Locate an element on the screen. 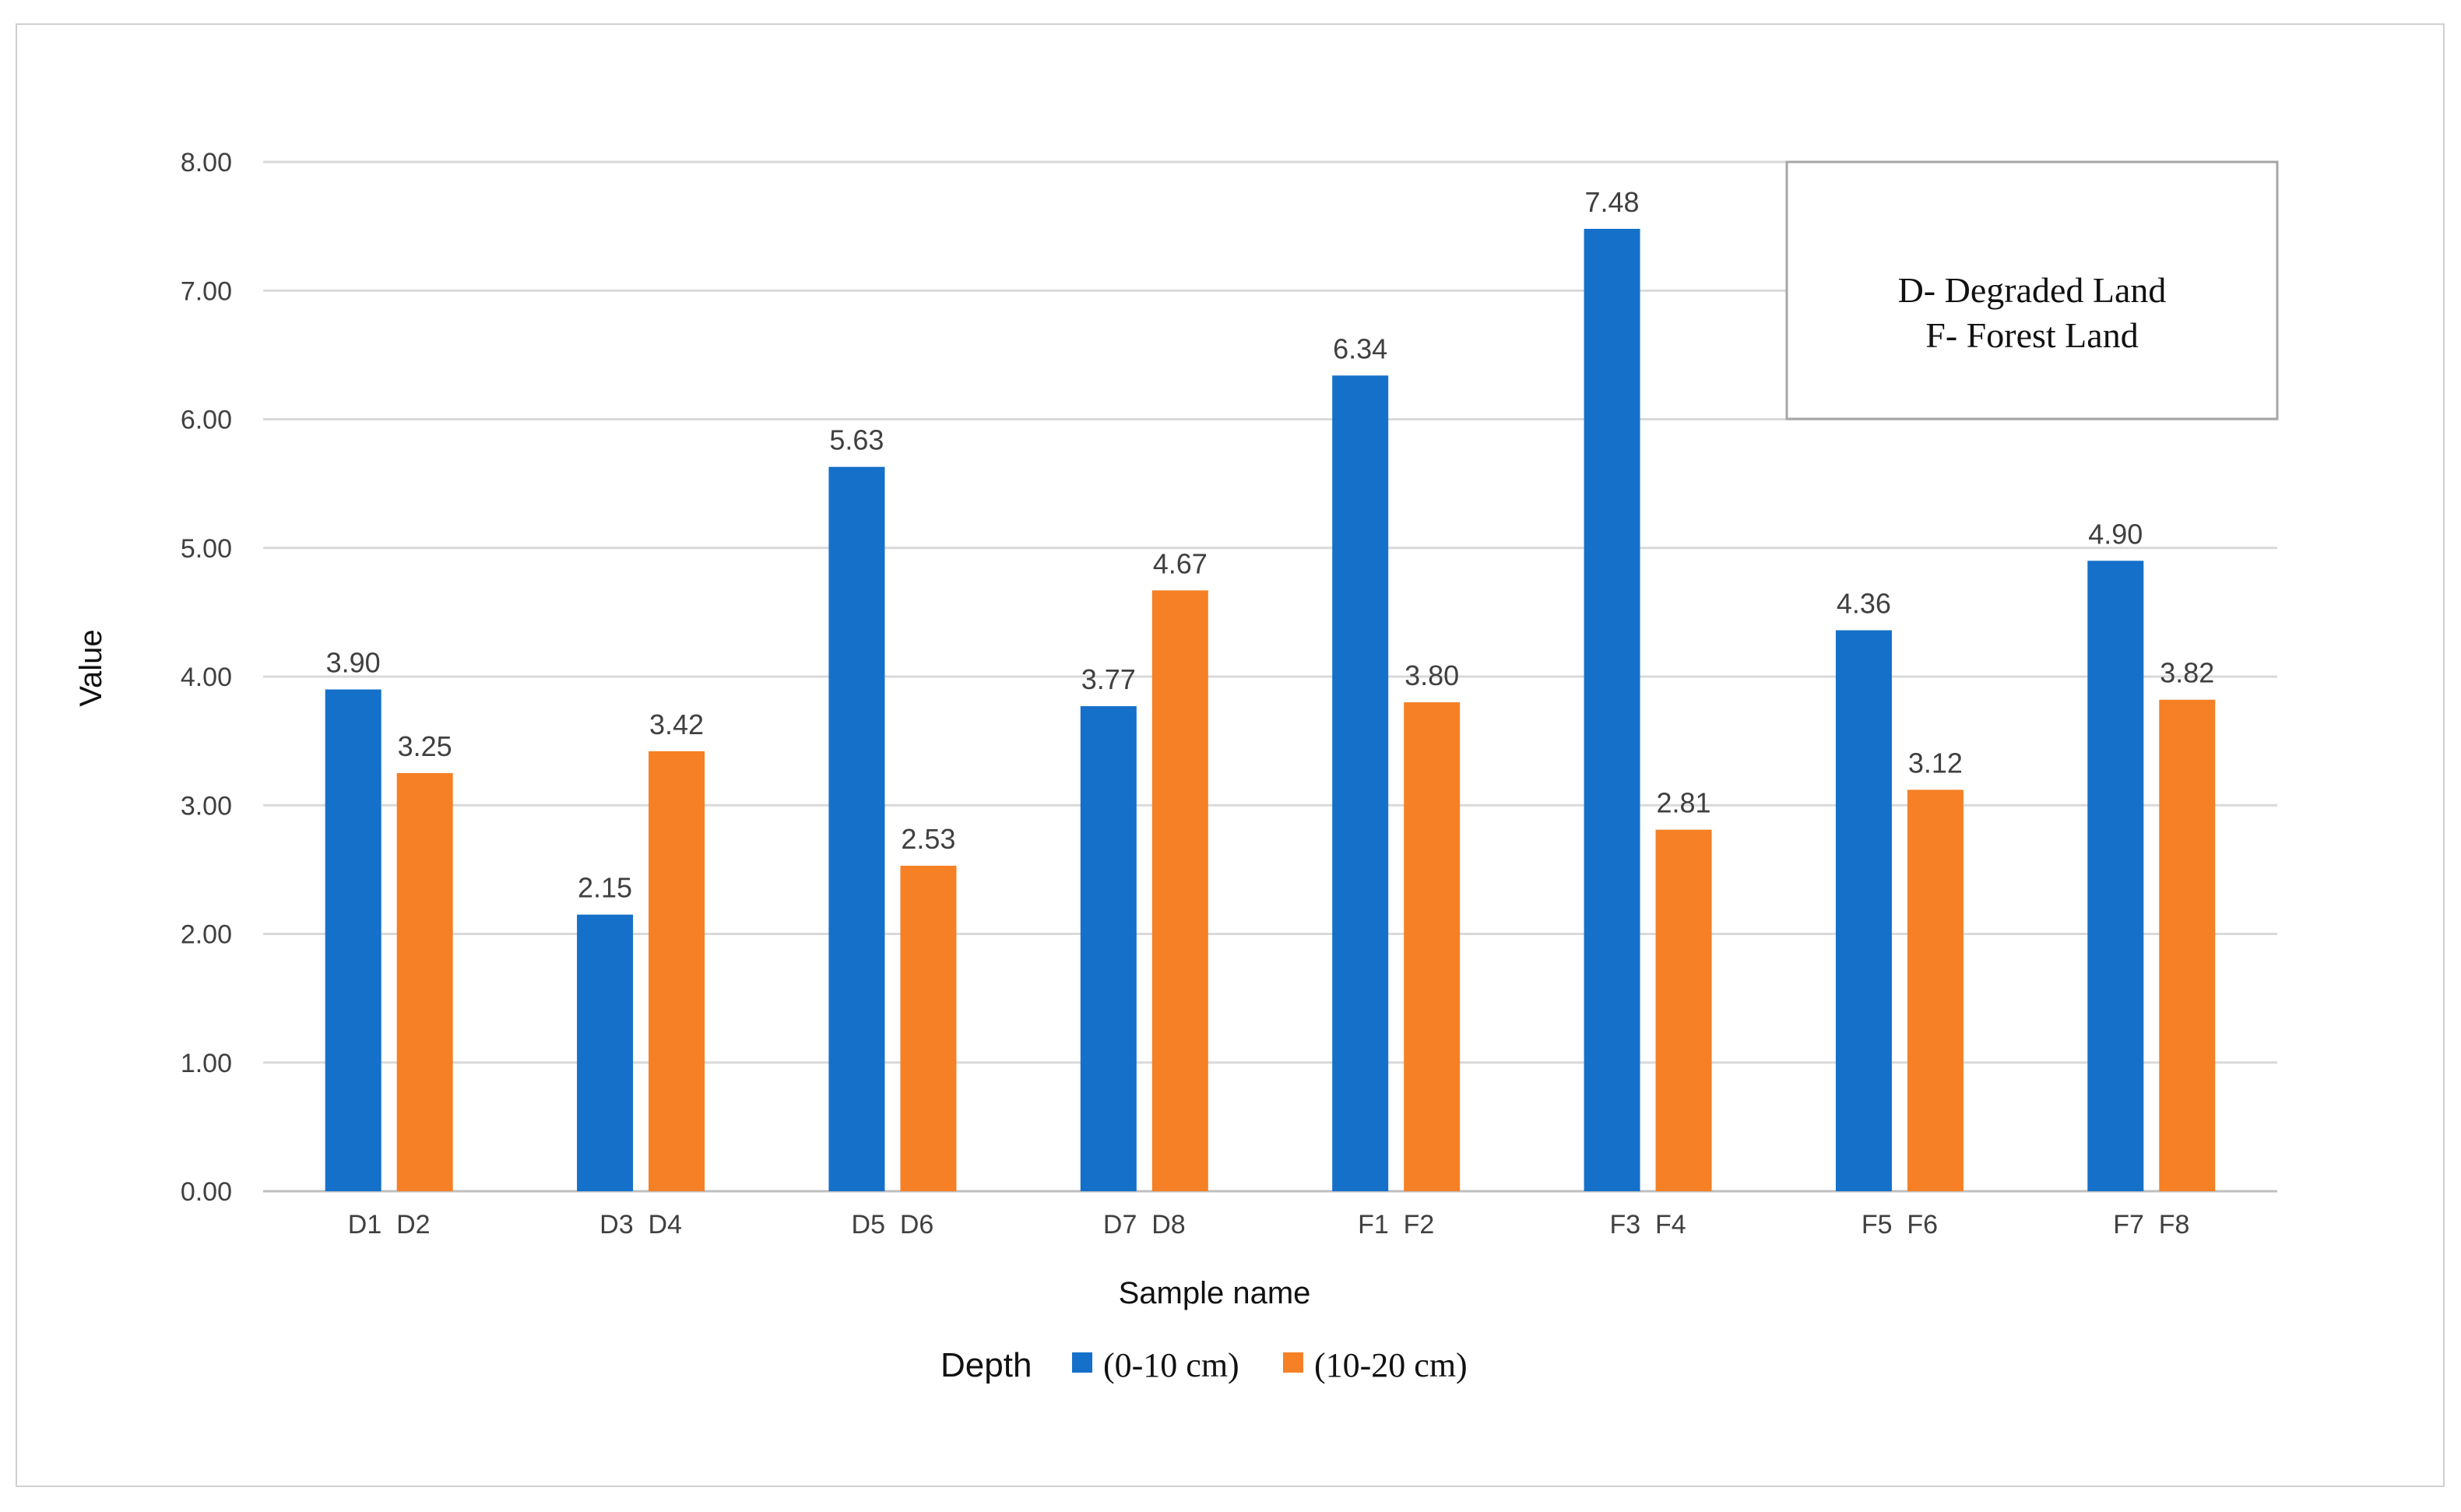 This screenshot has width=2461, height=1512. x-tick-label: D7 D8 is located at coordinates (1144, 1224).